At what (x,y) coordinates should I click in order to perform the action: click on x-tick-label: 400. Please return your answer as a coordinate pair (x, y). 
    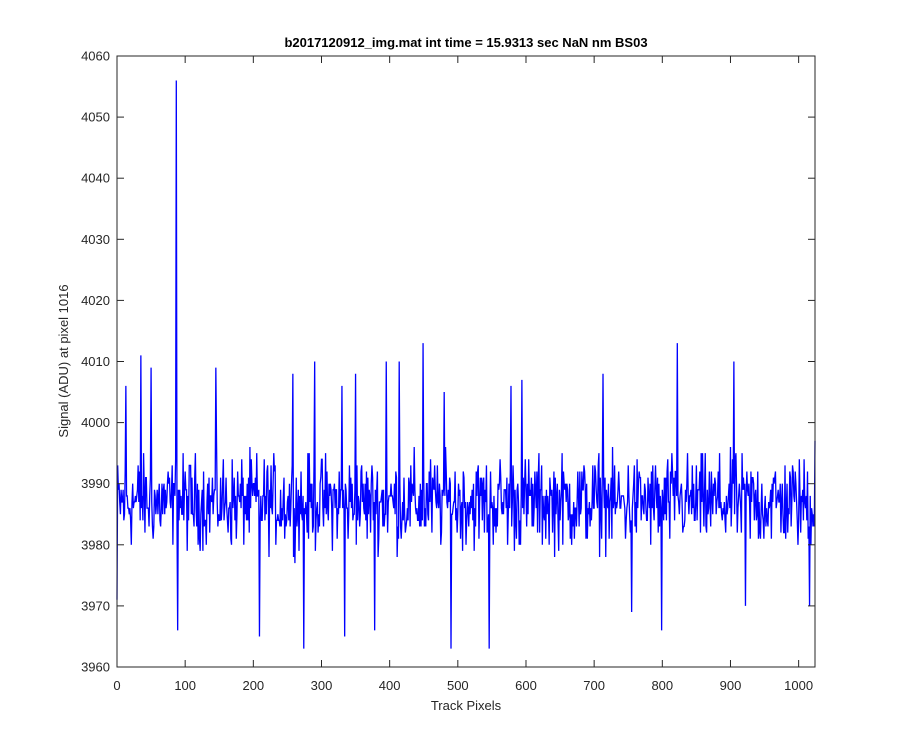
    Looking at the image, I should click on (390, 685).